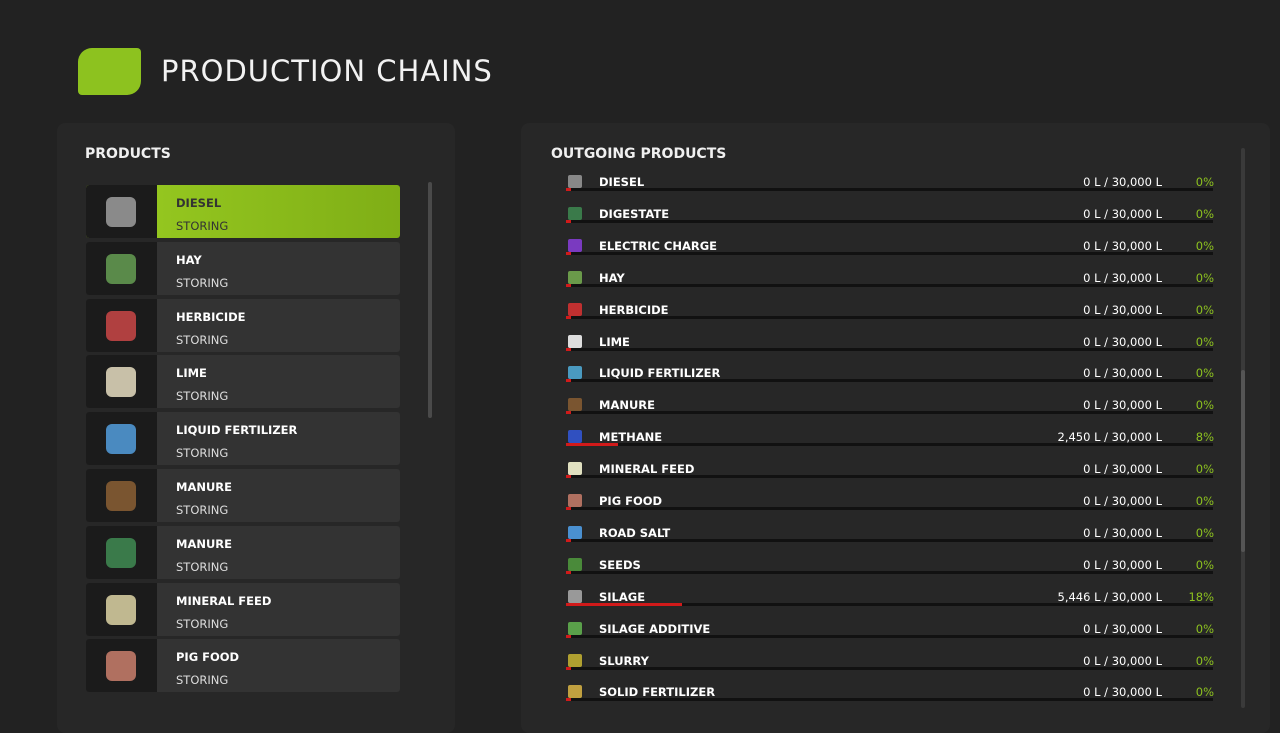  I want to click on outgoing-row: HERBICIDE 0 L / 30,000 L 0%, so click(890, 316).